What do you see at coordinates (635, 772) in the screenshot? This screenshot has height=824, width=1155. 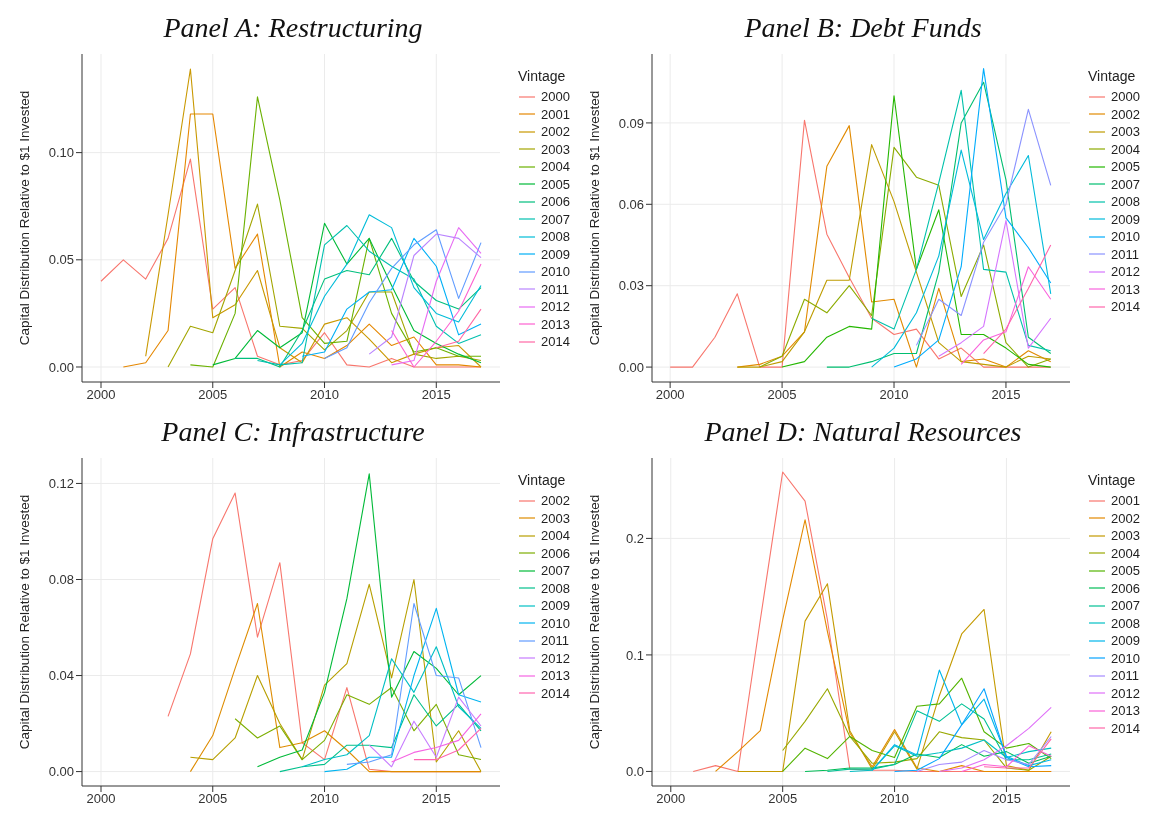 I see `y-tick-label: 0.0` at bounding box center [635, 772].